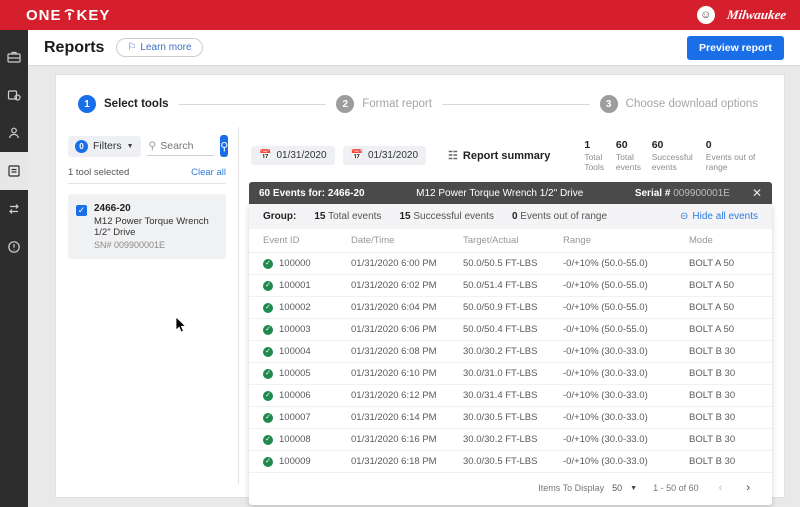  I want to click on event-target-actual: 50.0/50.9 FT-LBS, so click(500, 307).